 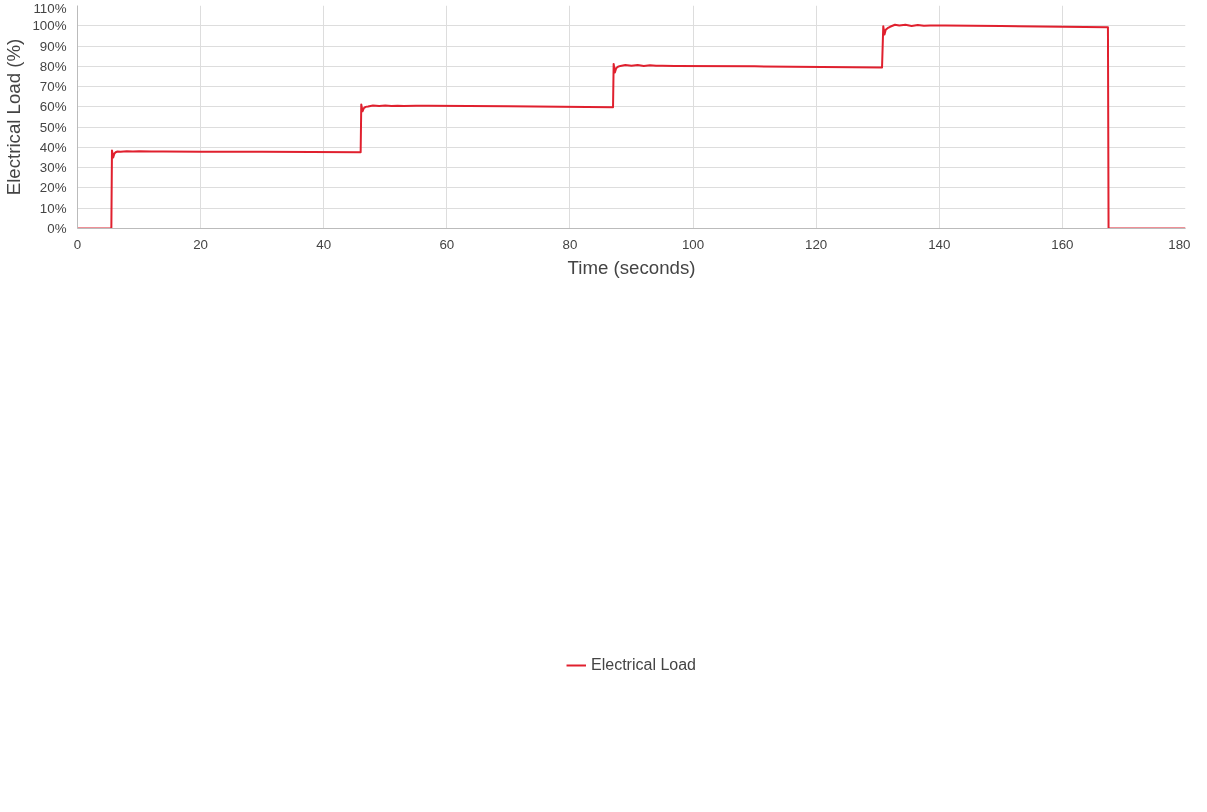 What do you see at coordinates (57, 228) in the screenshot?
I see `y-tick-label: 0%` at bounding box center [57, 228].